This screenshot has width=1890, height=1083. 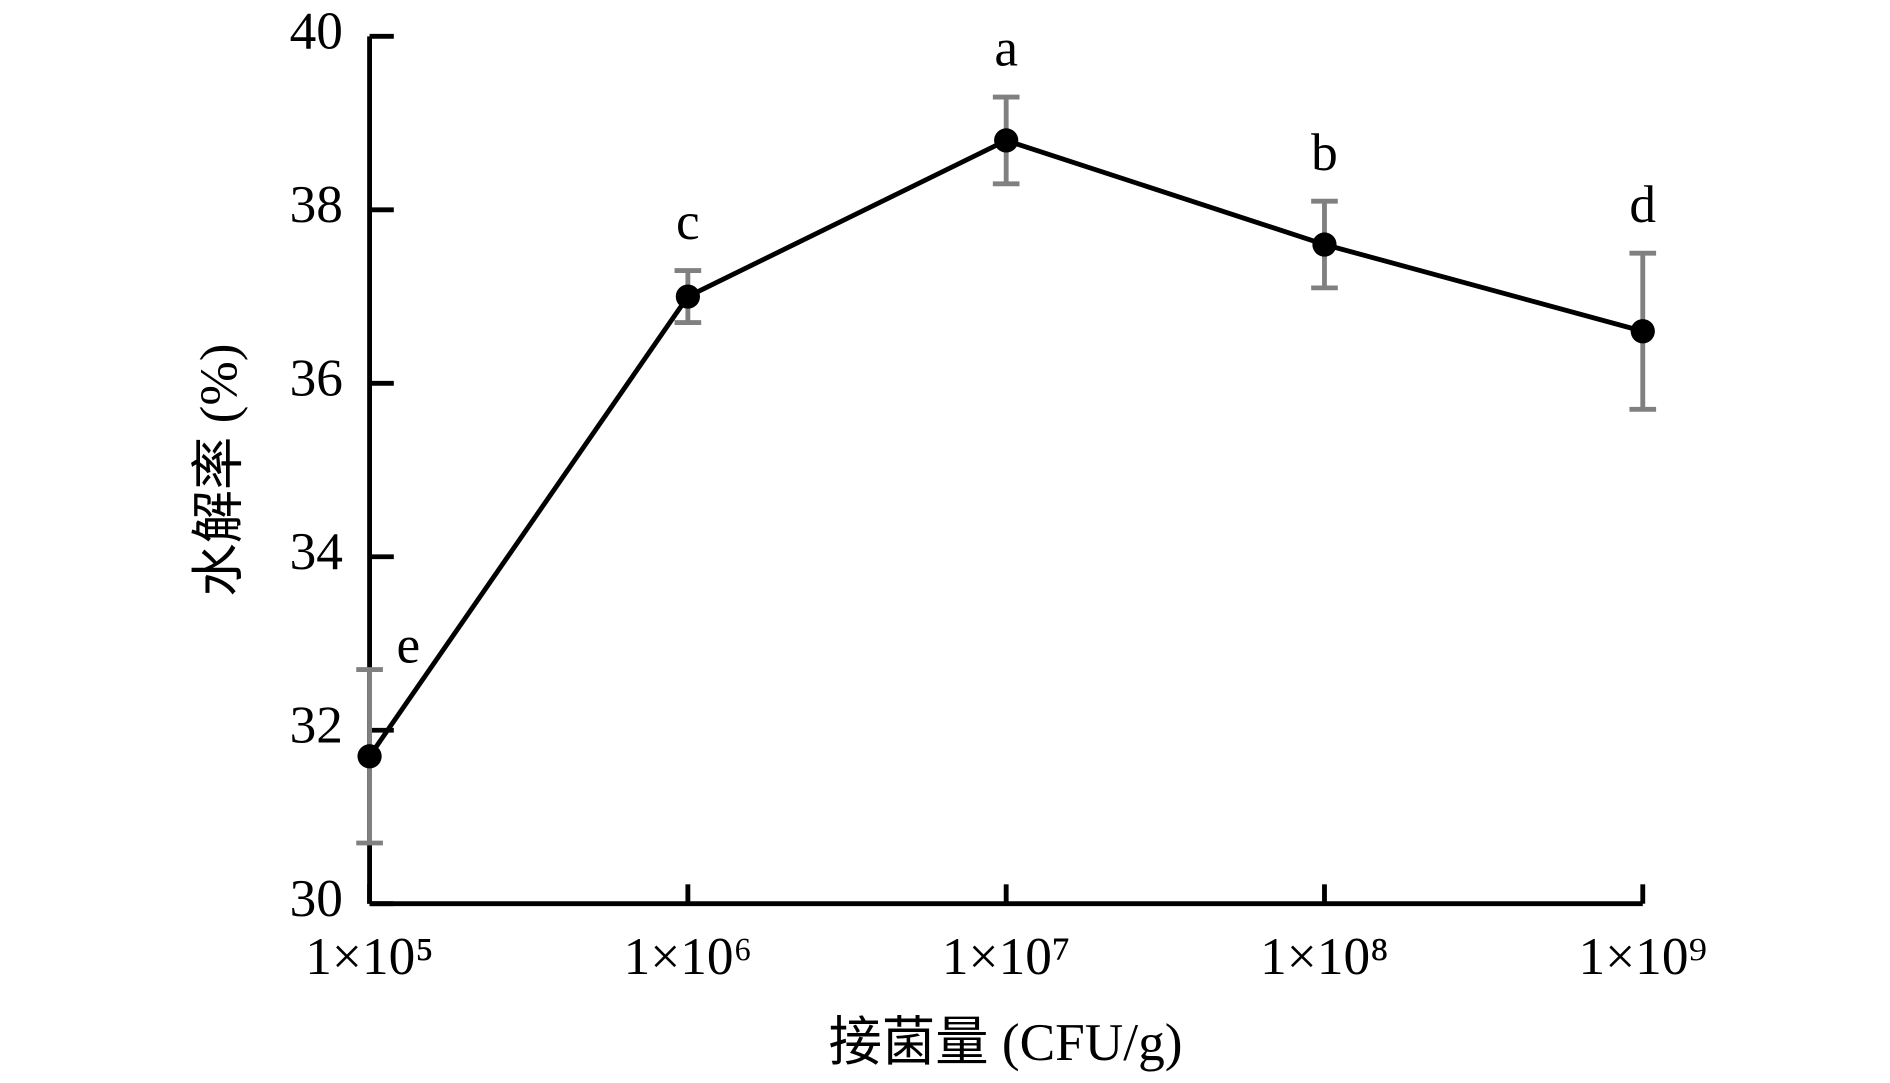 What do you see at coordinates (409, 644) in the screenshot?
I see `significance-label: e` at bounding box center [409, 644].